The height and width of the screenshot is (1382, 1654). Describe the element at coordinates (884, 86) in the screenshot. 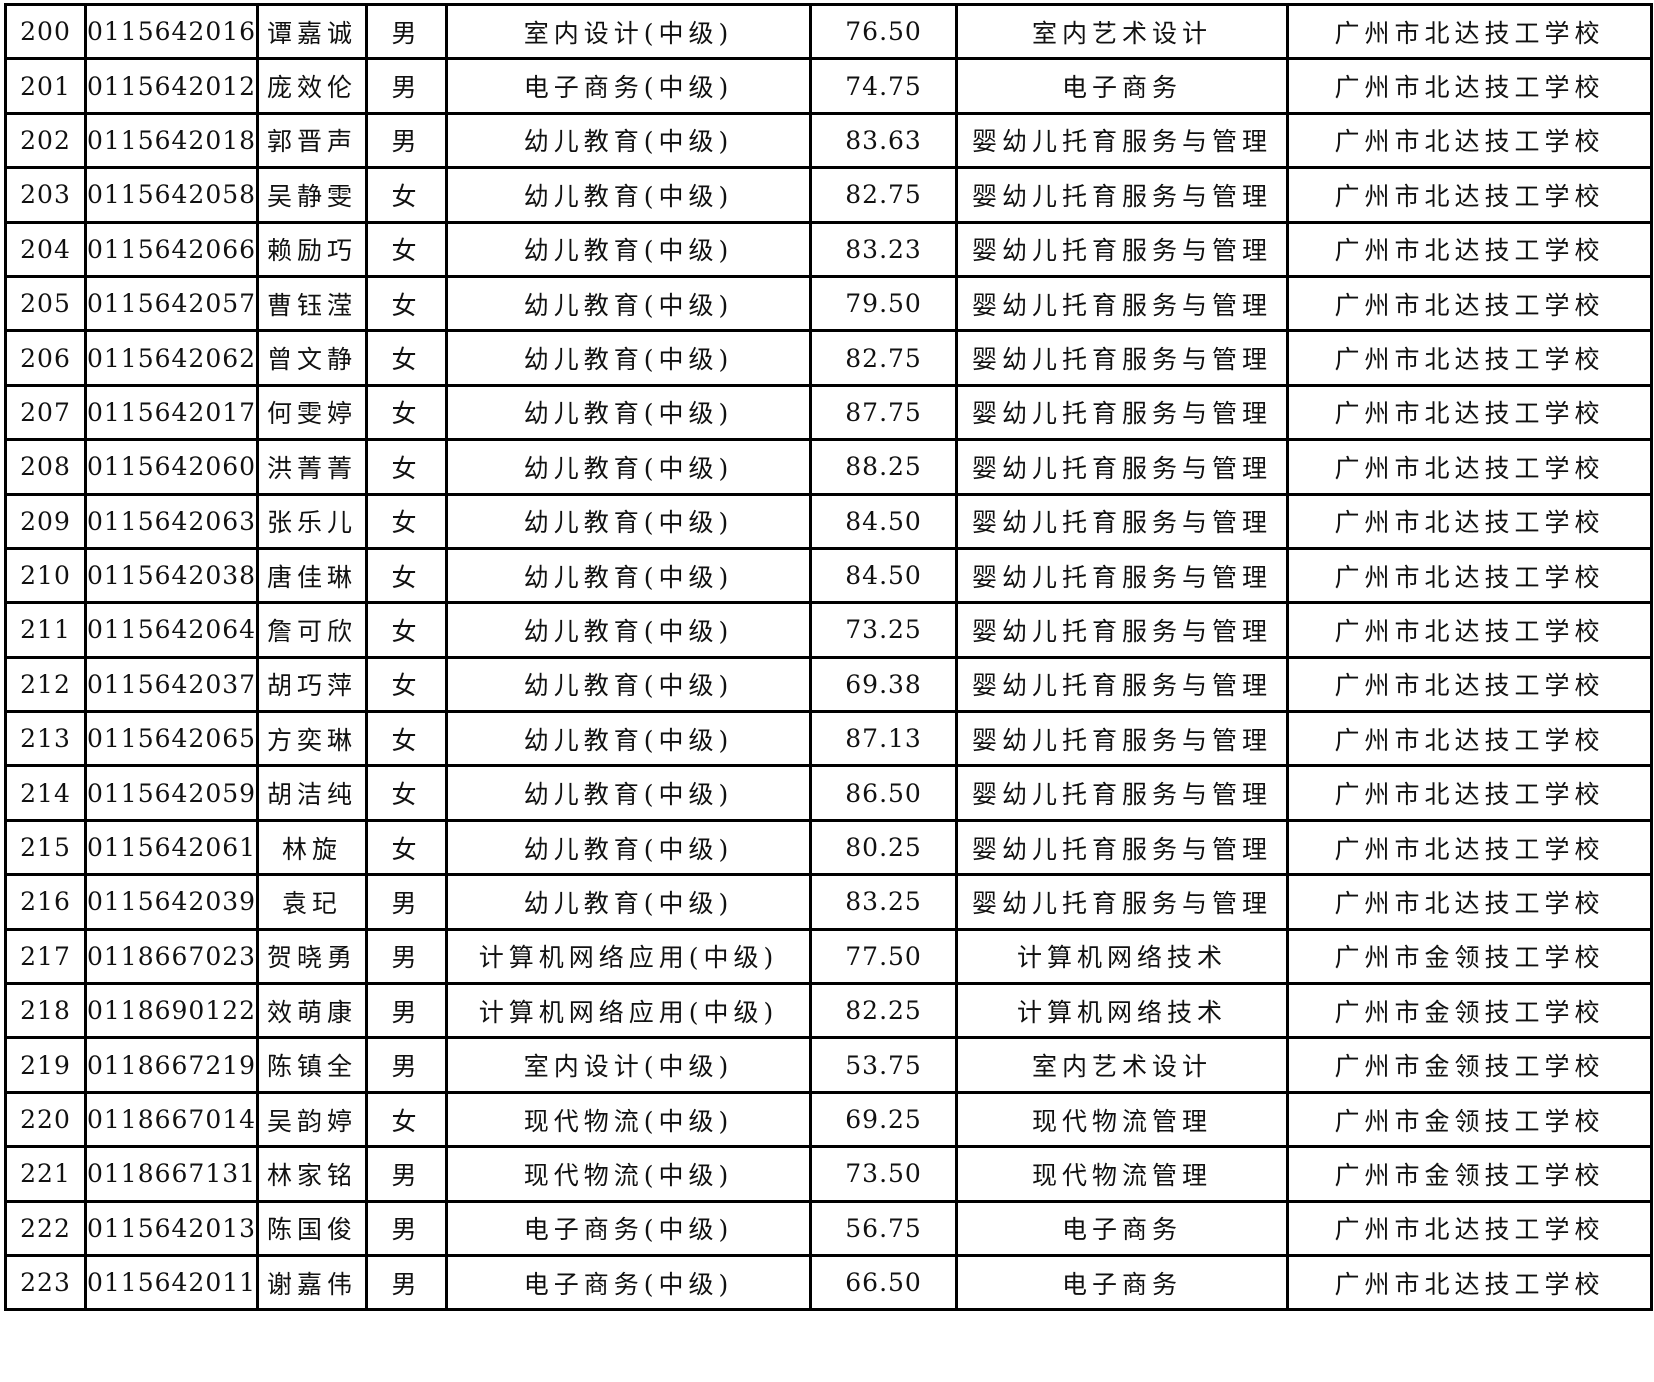

I see `score-cell: 74.75` at that location.